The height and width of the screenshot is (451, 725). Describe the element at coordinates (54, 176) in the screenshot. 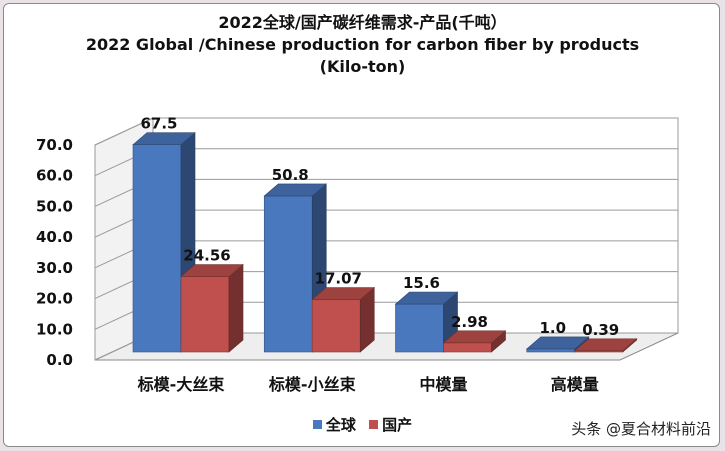

I see `y-tick-label: 60.0` at that location.